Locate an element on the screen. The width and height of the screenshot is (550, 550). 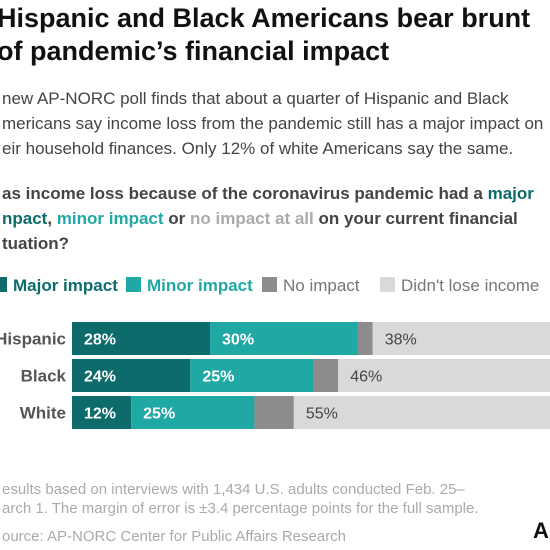
value-label: 12% is located at coordinates (100, 414).